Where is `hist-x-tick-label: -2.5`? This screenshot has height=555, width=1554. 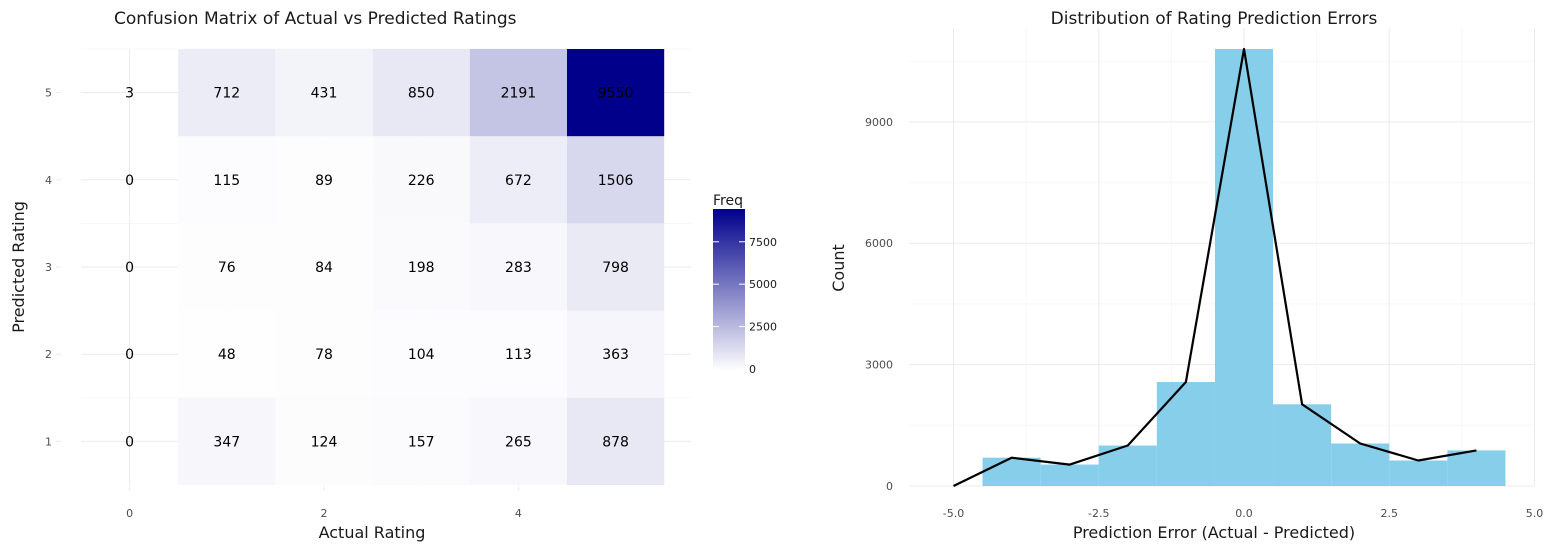 hist-x-tick-label: -2.5 is located at coordinates (1098, 513).